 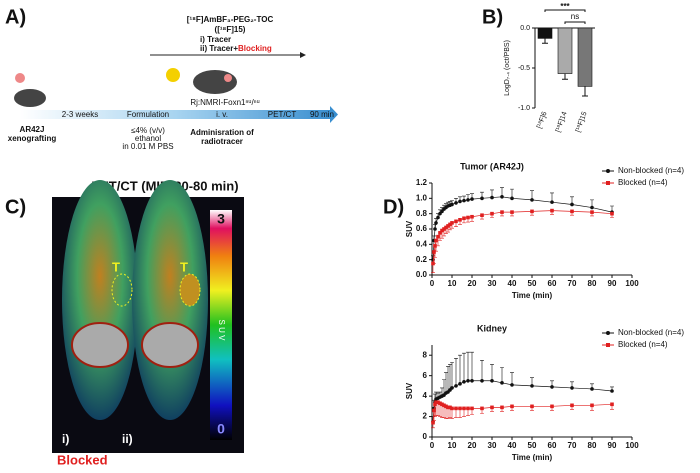 What do you see at coordinates (303, 55) in the screenshot?
I see `arrow-head` at bounding box center [303, 55].